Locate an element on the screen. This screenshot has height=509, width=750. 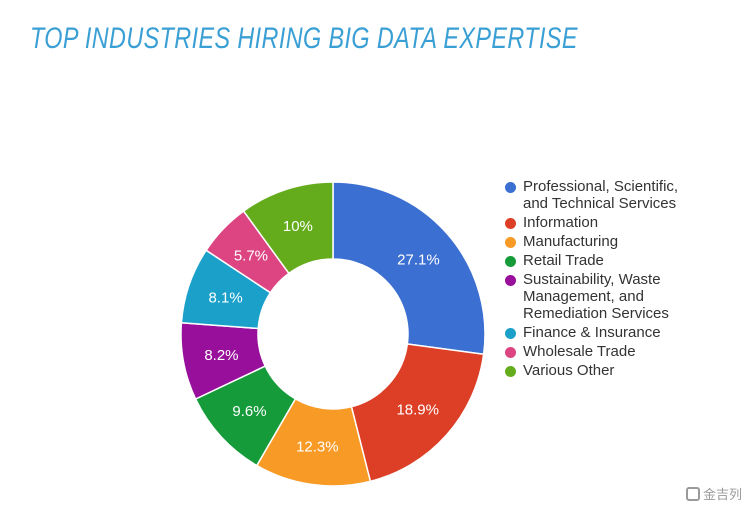
slice-label-2: 12.3% is located at coordinates (317, 446).